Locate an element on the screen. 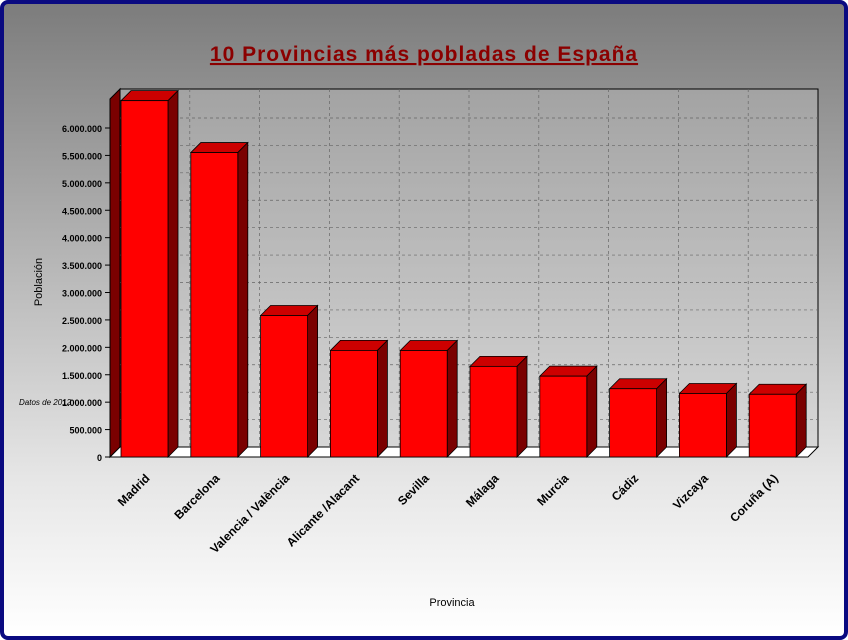 This screenshot has width=848, height=640. x-tick-label: Sevilla is located at coordinates (413, 489).